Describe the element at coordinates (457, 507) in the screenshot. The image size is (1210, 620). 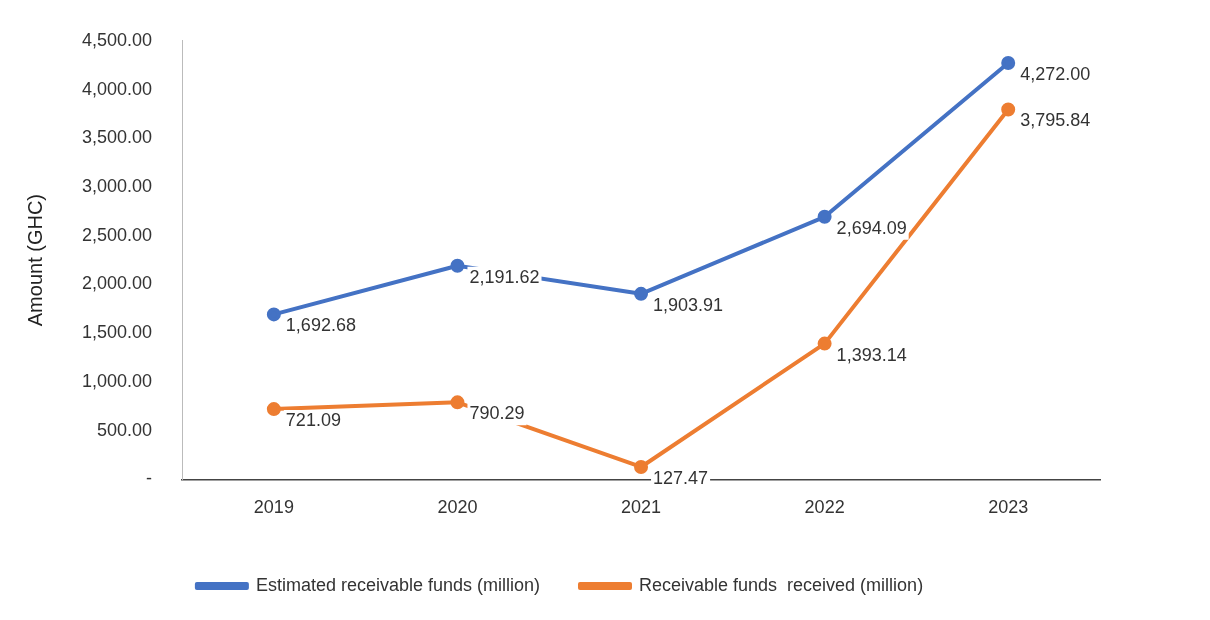
I see `x-tick-label: 2020` at that location.